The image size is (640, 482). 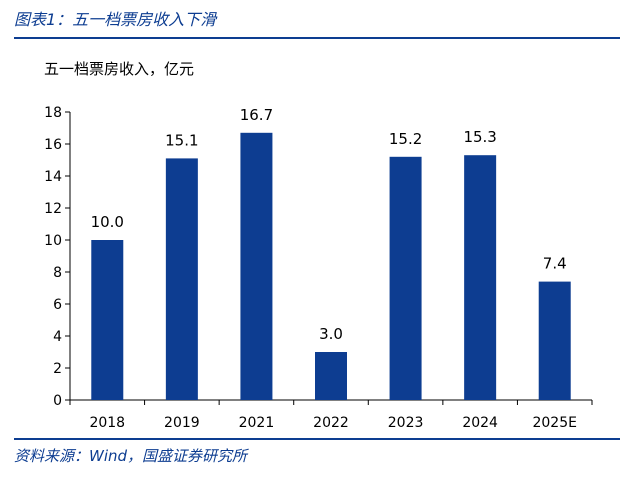 I want to click on bar-value-label: 15.1, so click(x=181, y=140).